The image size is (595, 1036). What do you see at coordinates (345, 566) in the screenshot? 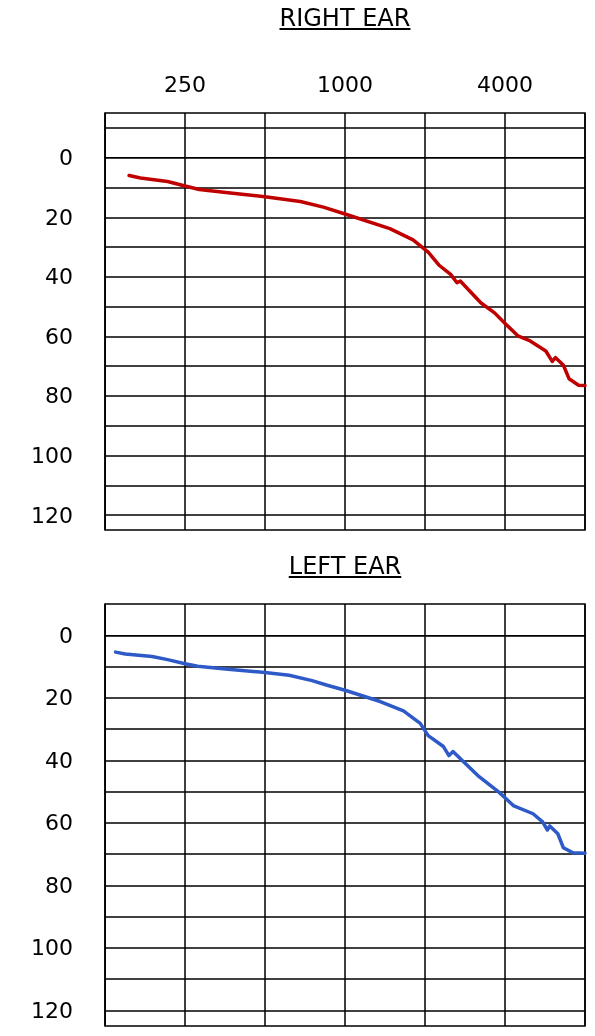
I see `chart-title: LEFT EAR` at bounding box center [345, 566].